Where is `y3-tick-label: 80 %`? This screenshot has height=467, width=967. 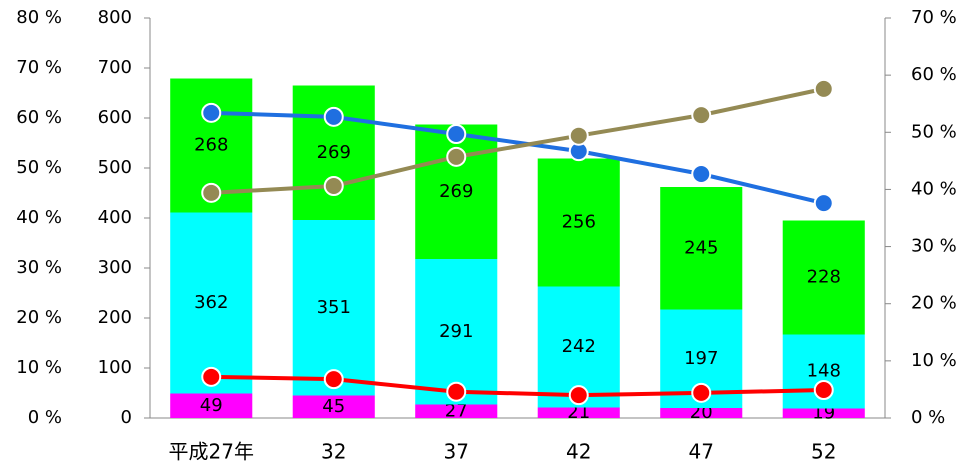
y3-tick-label: 80 % is located at coordinates (39, 17).